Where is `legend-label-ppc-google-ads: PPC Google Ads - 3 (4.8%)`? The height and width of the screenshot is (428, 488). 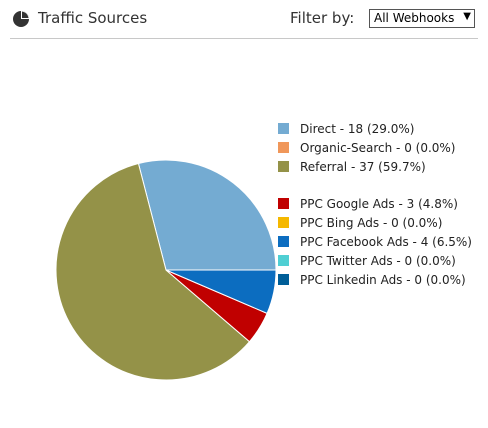
legend-label-ppc-google-ads: PPC Google Ads - 3 (4.8%) is located at coordinates (379, 204).